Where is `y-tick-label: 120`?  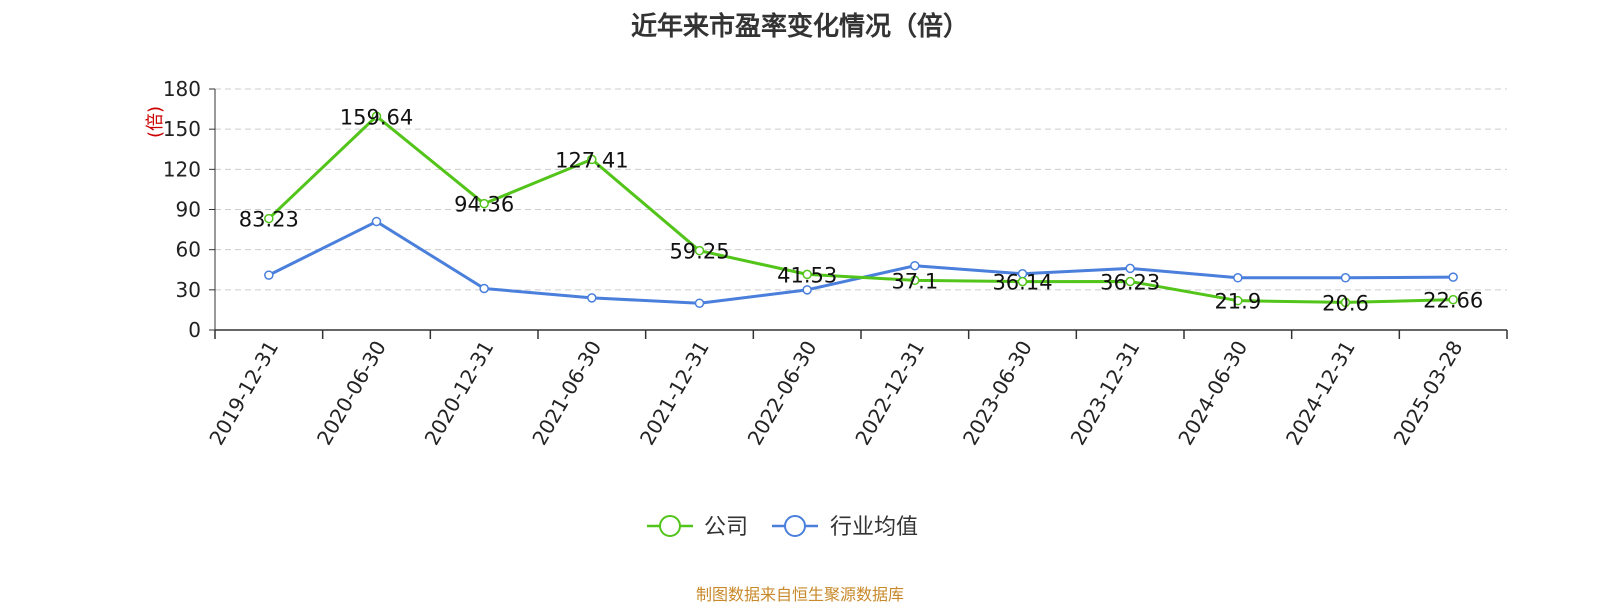 y-tick-label: 120 is located at coordinates (182, 169).